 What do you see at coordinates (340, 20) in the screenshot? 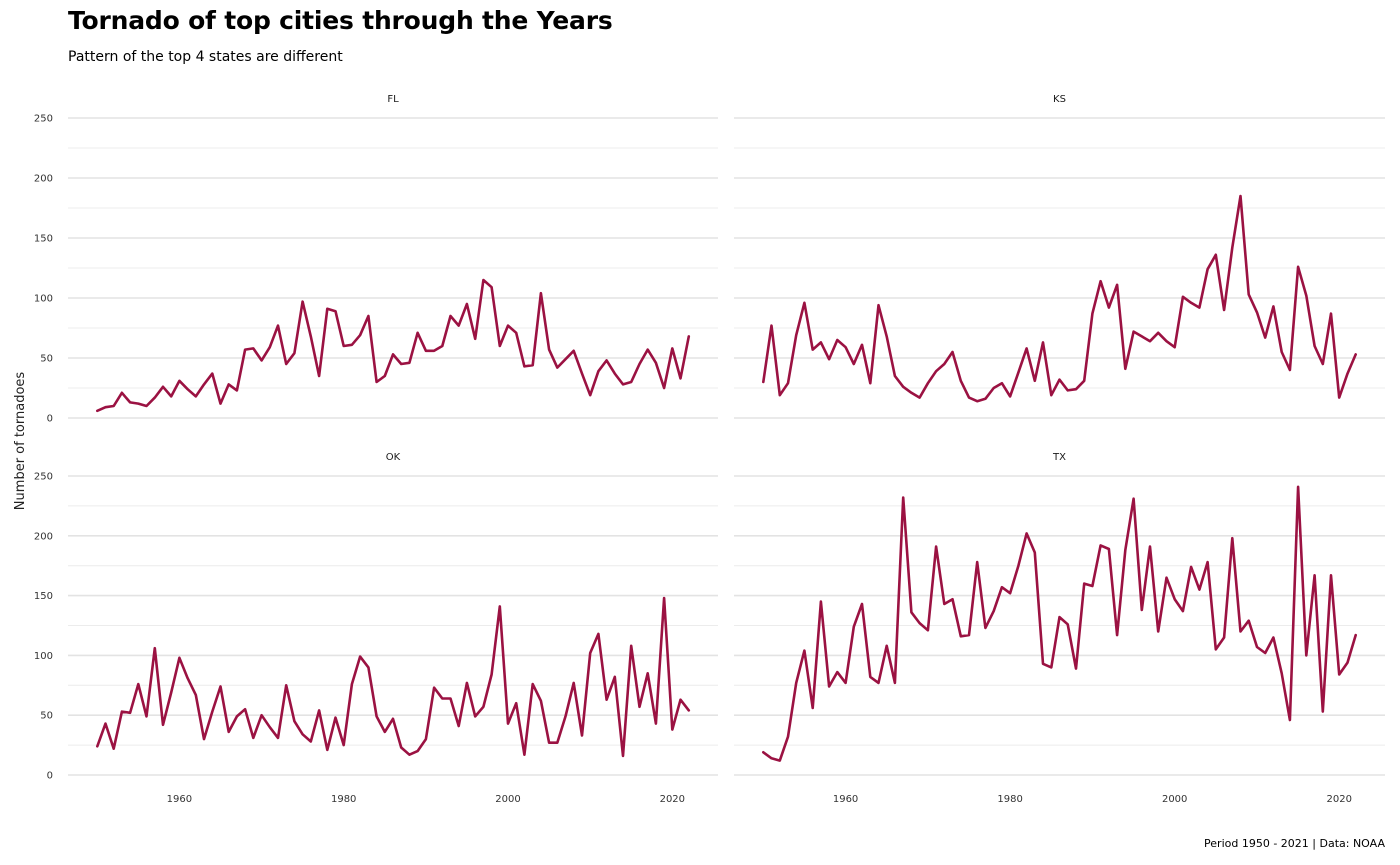
I see `chart-title: Tornado of top cities through the Years` at bounding box center [340, 20].